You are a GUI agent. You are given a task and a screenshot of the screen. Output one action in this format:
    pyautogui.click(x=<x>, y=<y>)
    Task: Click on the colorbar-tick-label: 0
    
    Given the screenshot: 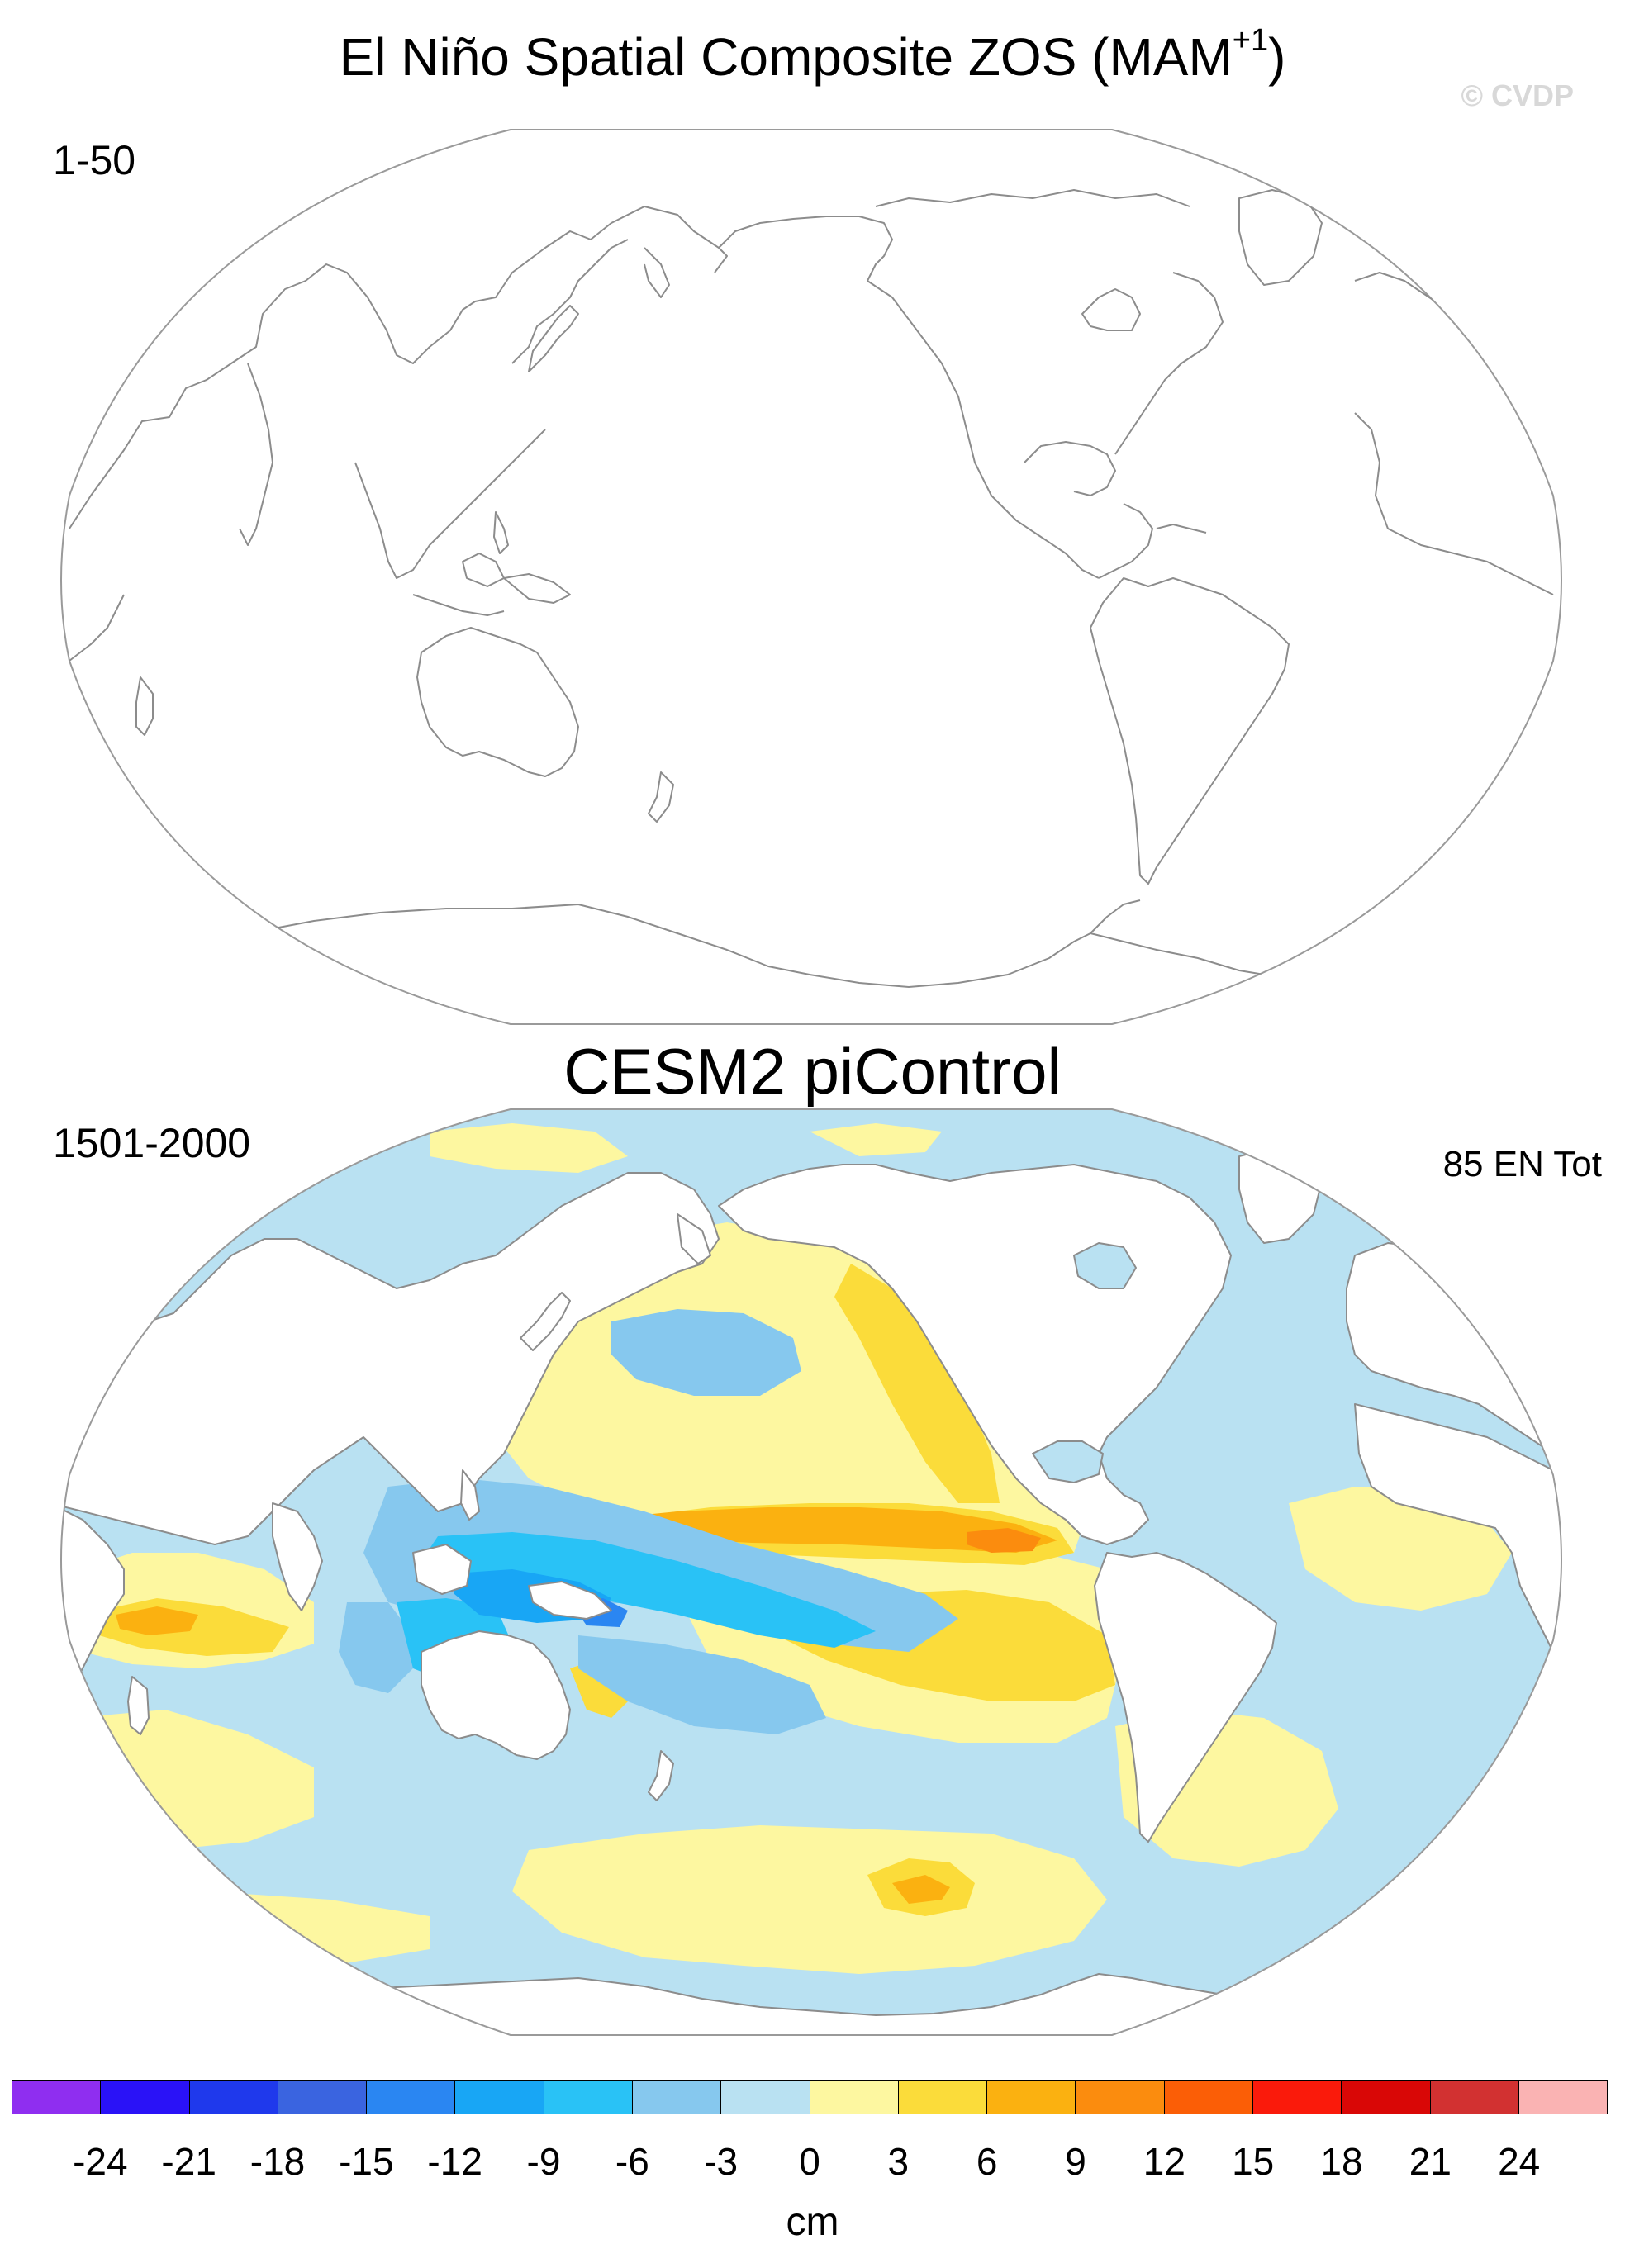 What is the action you would take?
    pyautogui.click(x=809, y=2161)
    